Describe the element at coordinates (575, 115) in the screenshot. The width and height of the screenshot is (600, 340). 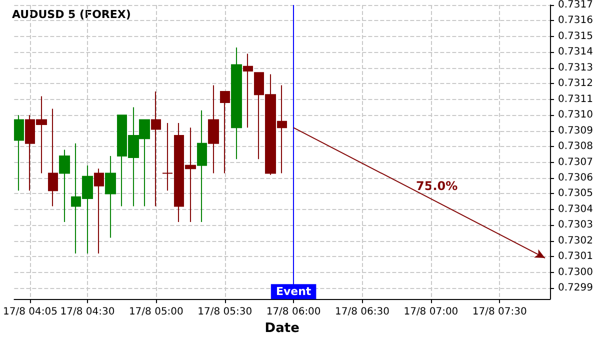
I see `y-tick-label: 0.7310` at that location.